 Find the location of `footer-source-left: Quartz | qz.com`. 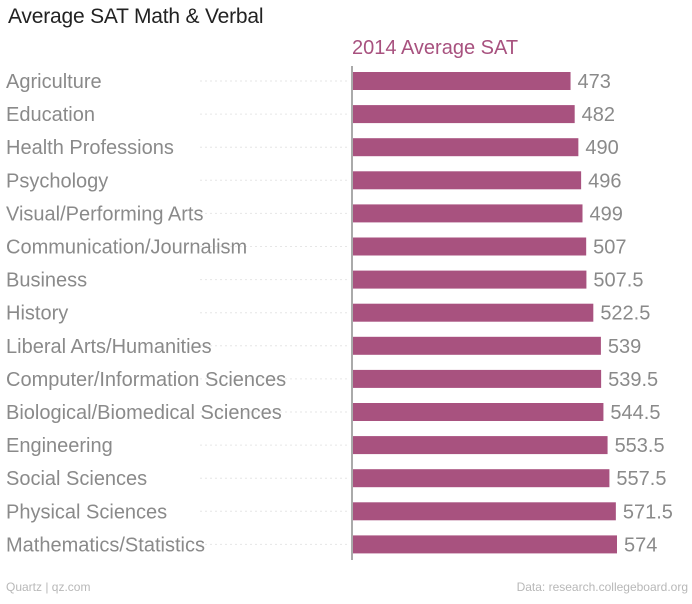

footer-source-left: Quartz | qz.com is located at coordinates (48, 587).